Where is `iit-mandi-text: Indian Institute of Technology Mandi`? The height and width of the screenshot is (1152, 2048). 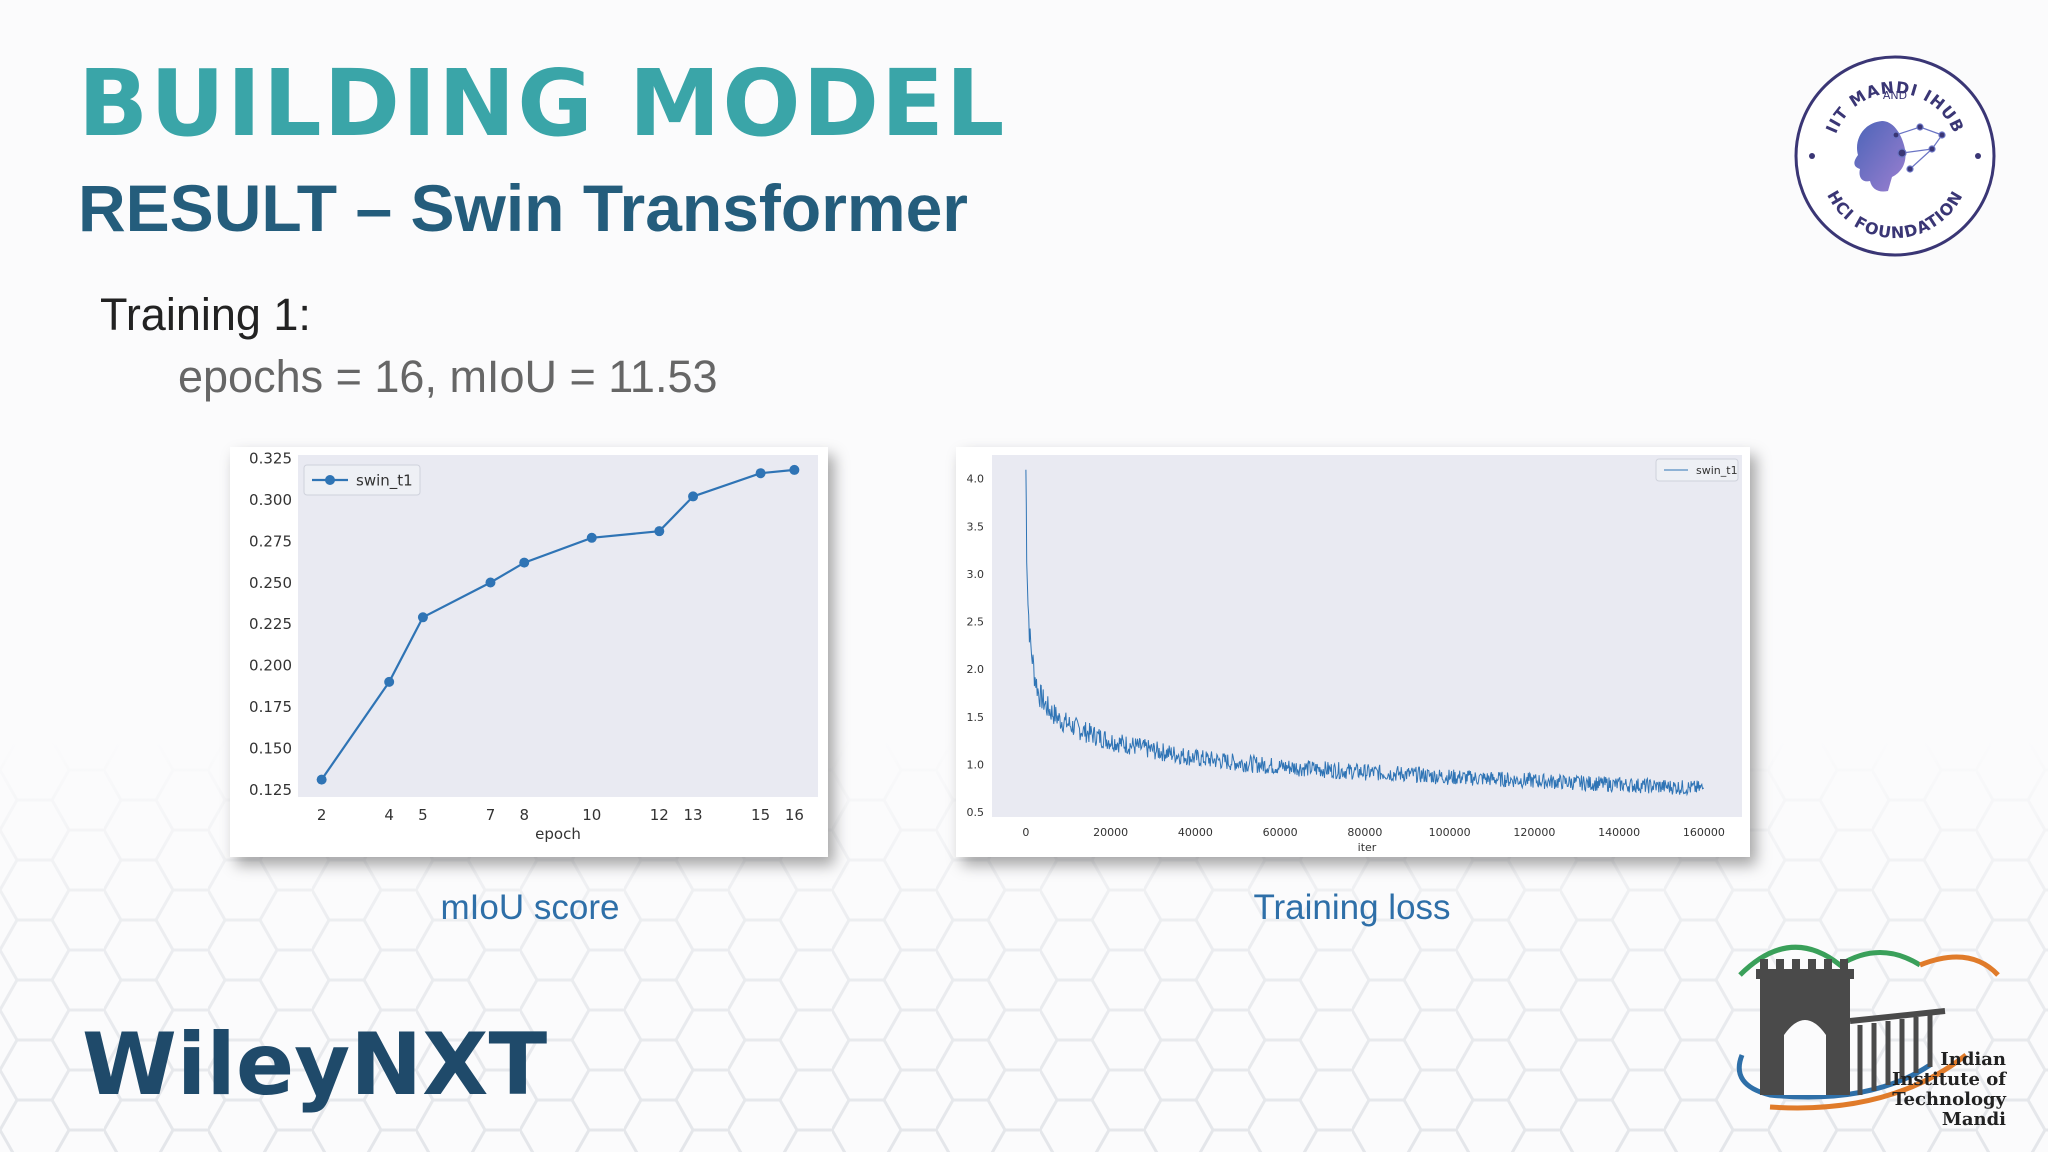 iit-mandi-text: Indian Institute of Technology Mandi is located at coordinates (1936, 1090).